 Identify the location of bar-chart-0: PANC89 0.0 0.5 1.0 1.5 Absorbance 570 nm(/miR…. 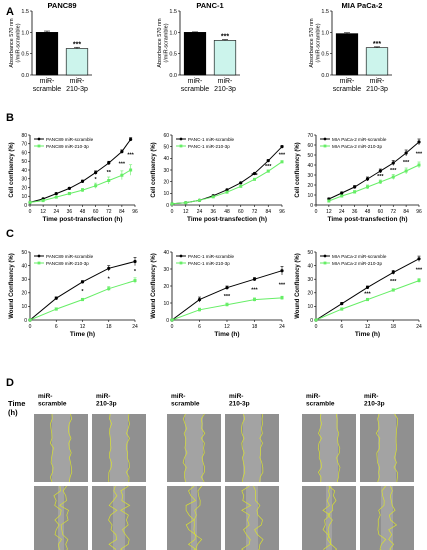
(50, 47).